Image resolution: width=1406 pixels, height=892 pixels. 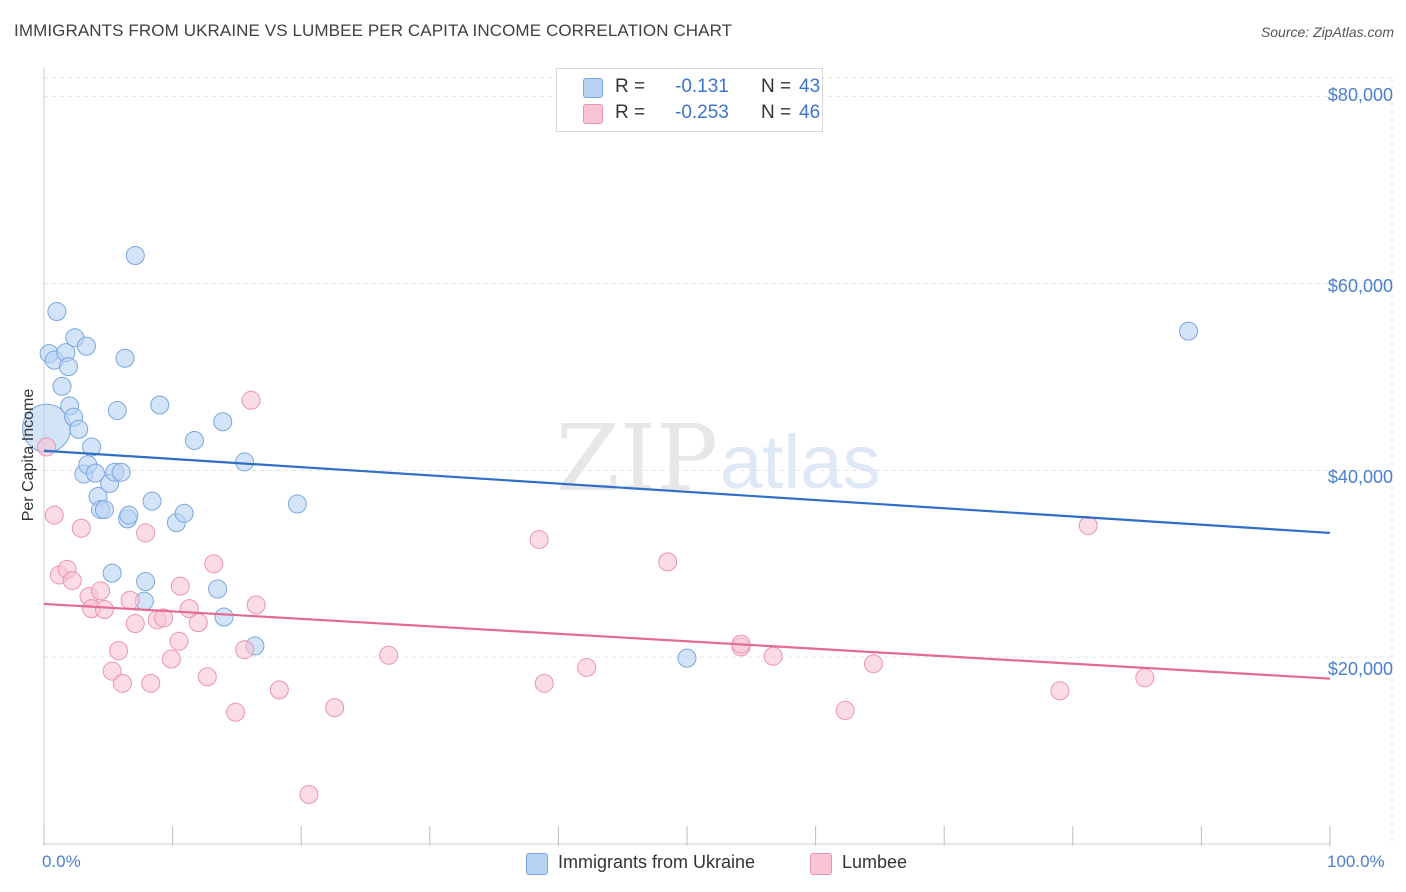 What do you see at coordinates (689, 100) in the screenshot?
I see `stats-legend: R = -0.131 N = 43 R = -0.253 N = 46` at bounding box center [689, 100].